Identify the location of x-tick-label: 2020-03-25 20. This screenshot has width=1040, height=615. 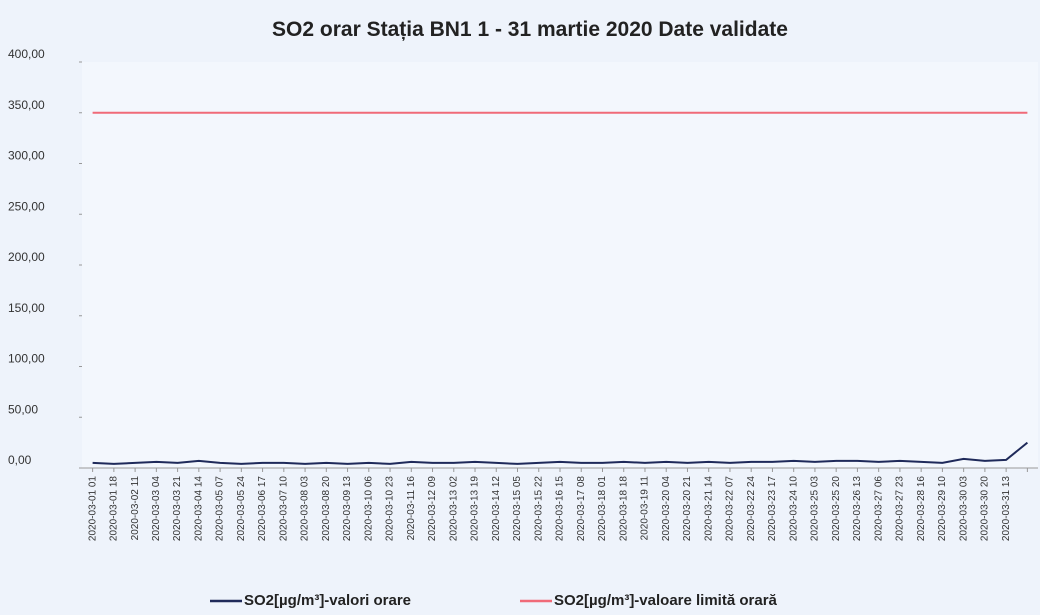
(836, 508).